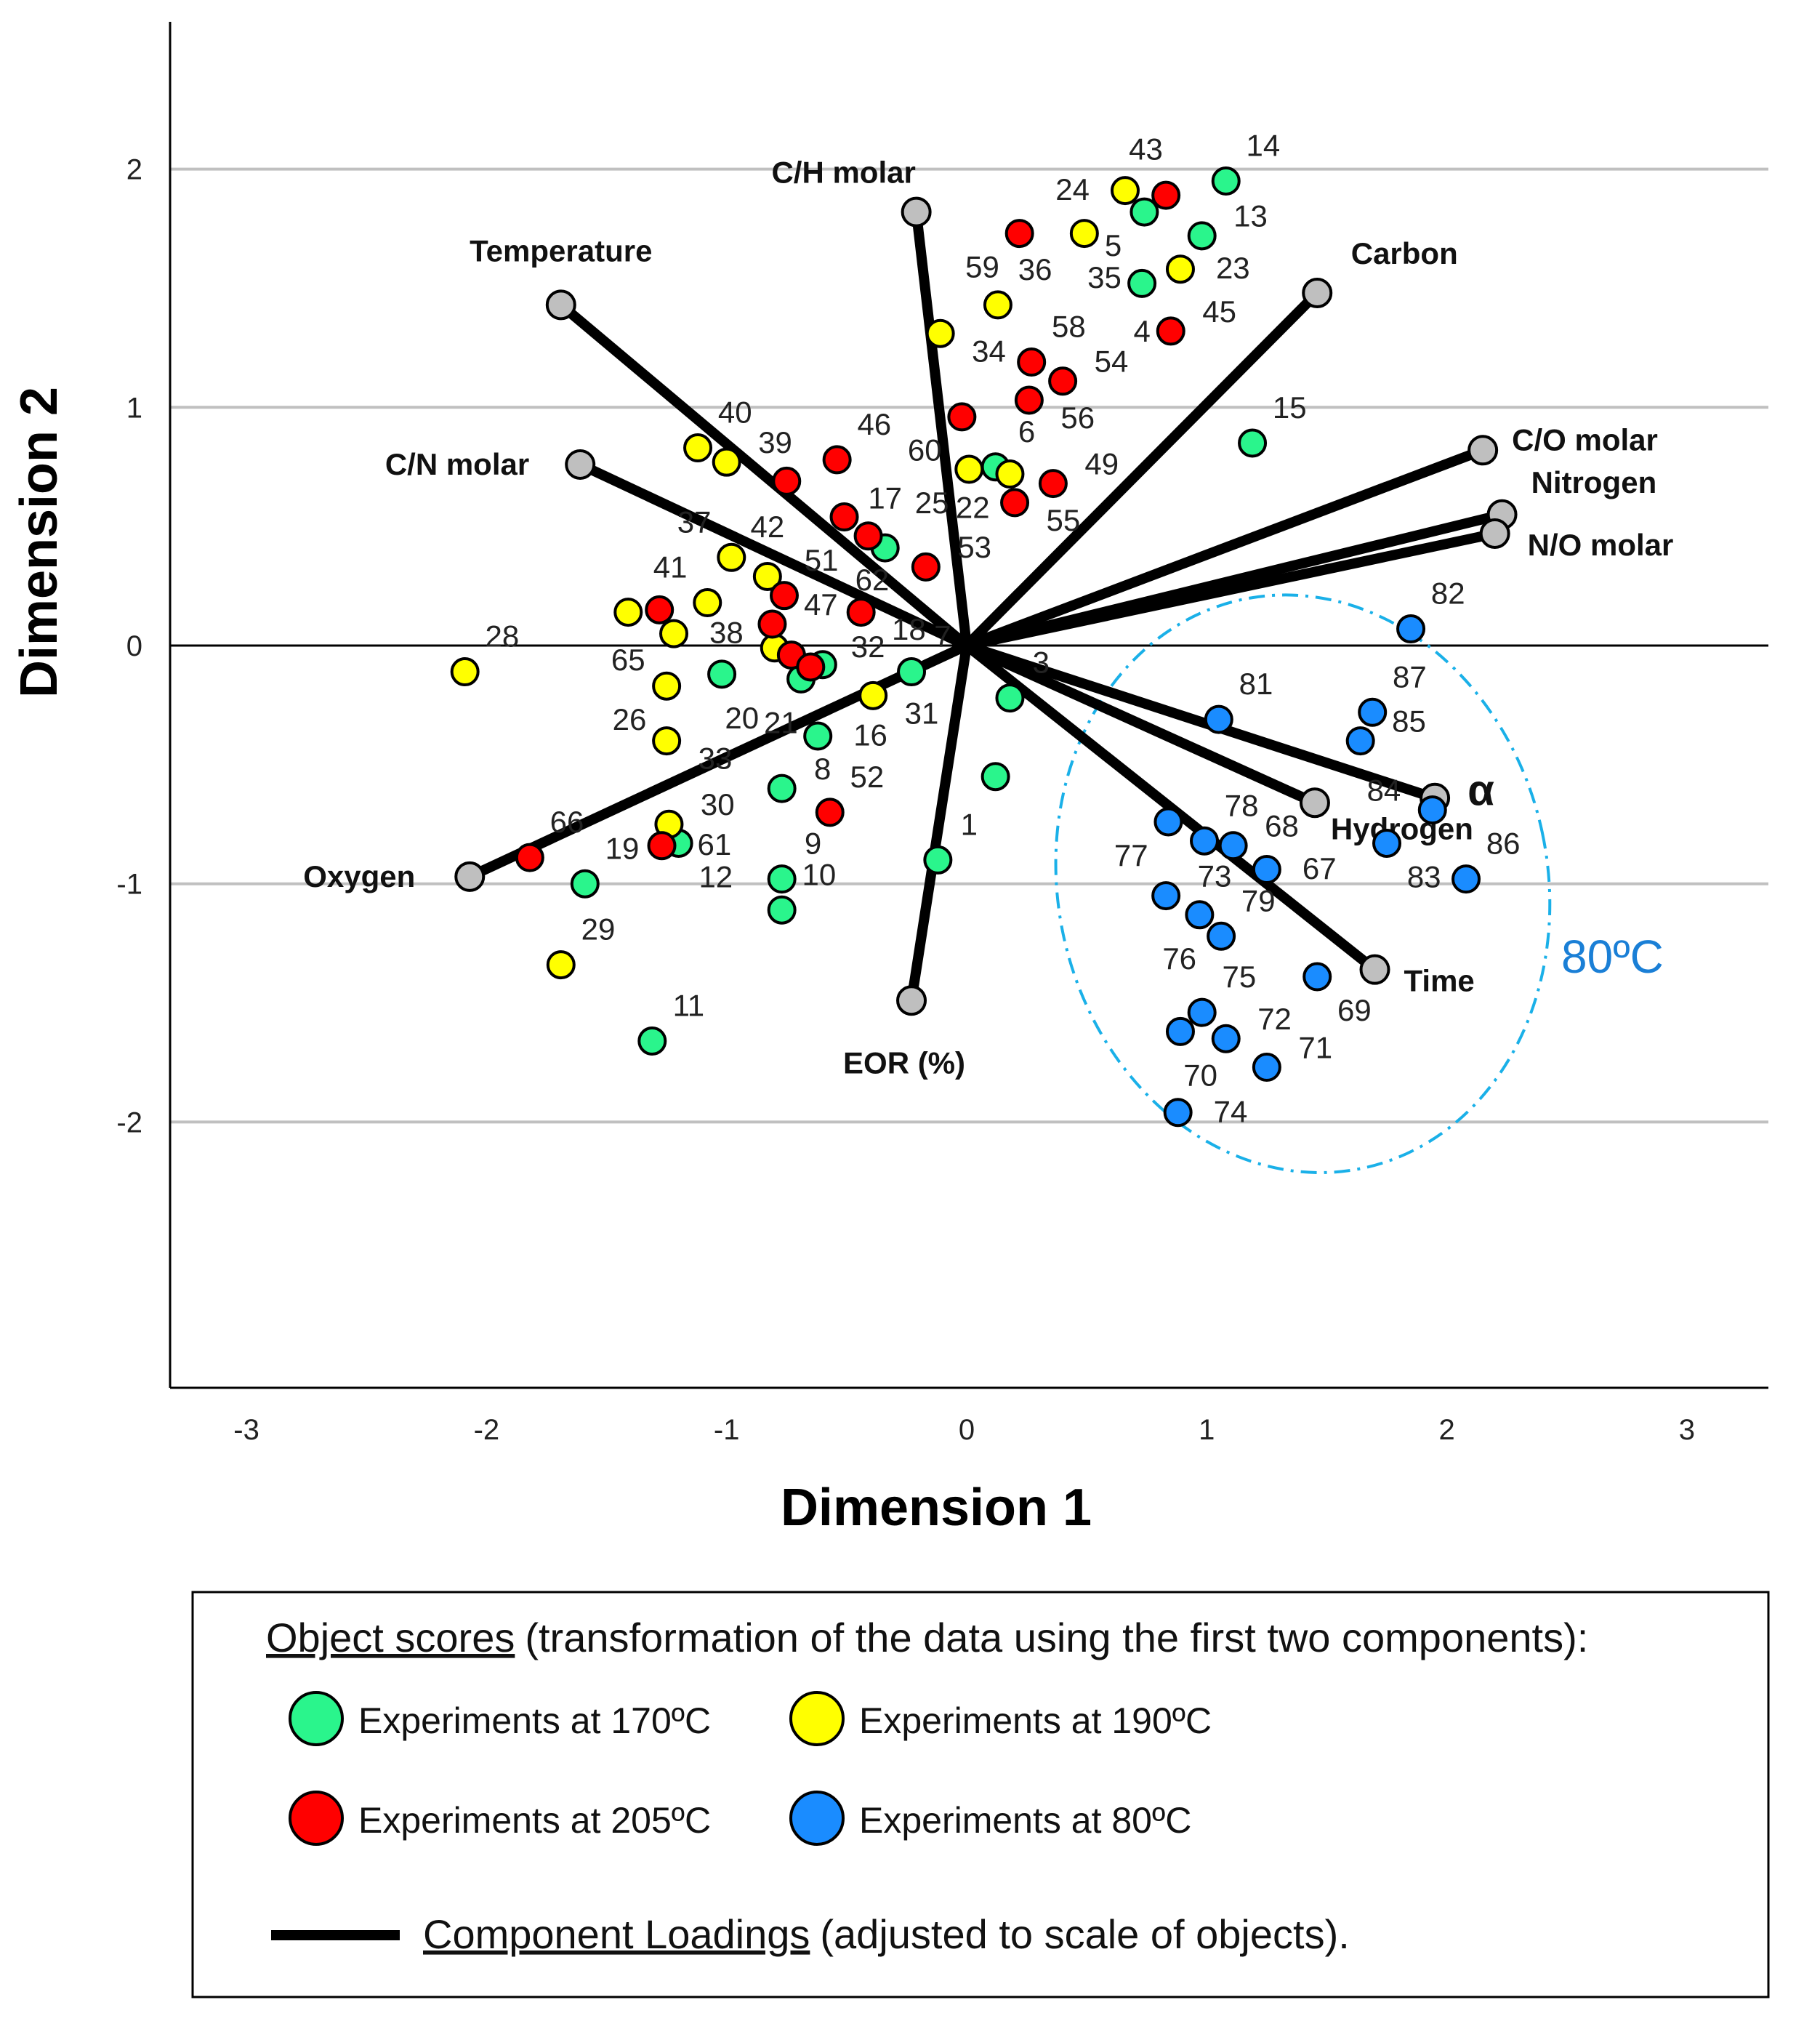  I want to click on data-label: 73, so click(1215, 876).